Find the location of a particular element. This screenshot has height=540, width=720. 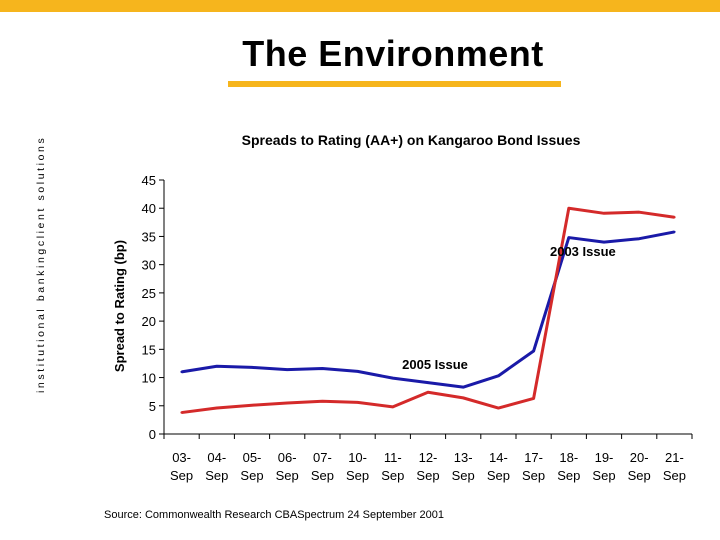

y-axis-label: Spread to Rating (bp) is located at coordinates (119, 306).